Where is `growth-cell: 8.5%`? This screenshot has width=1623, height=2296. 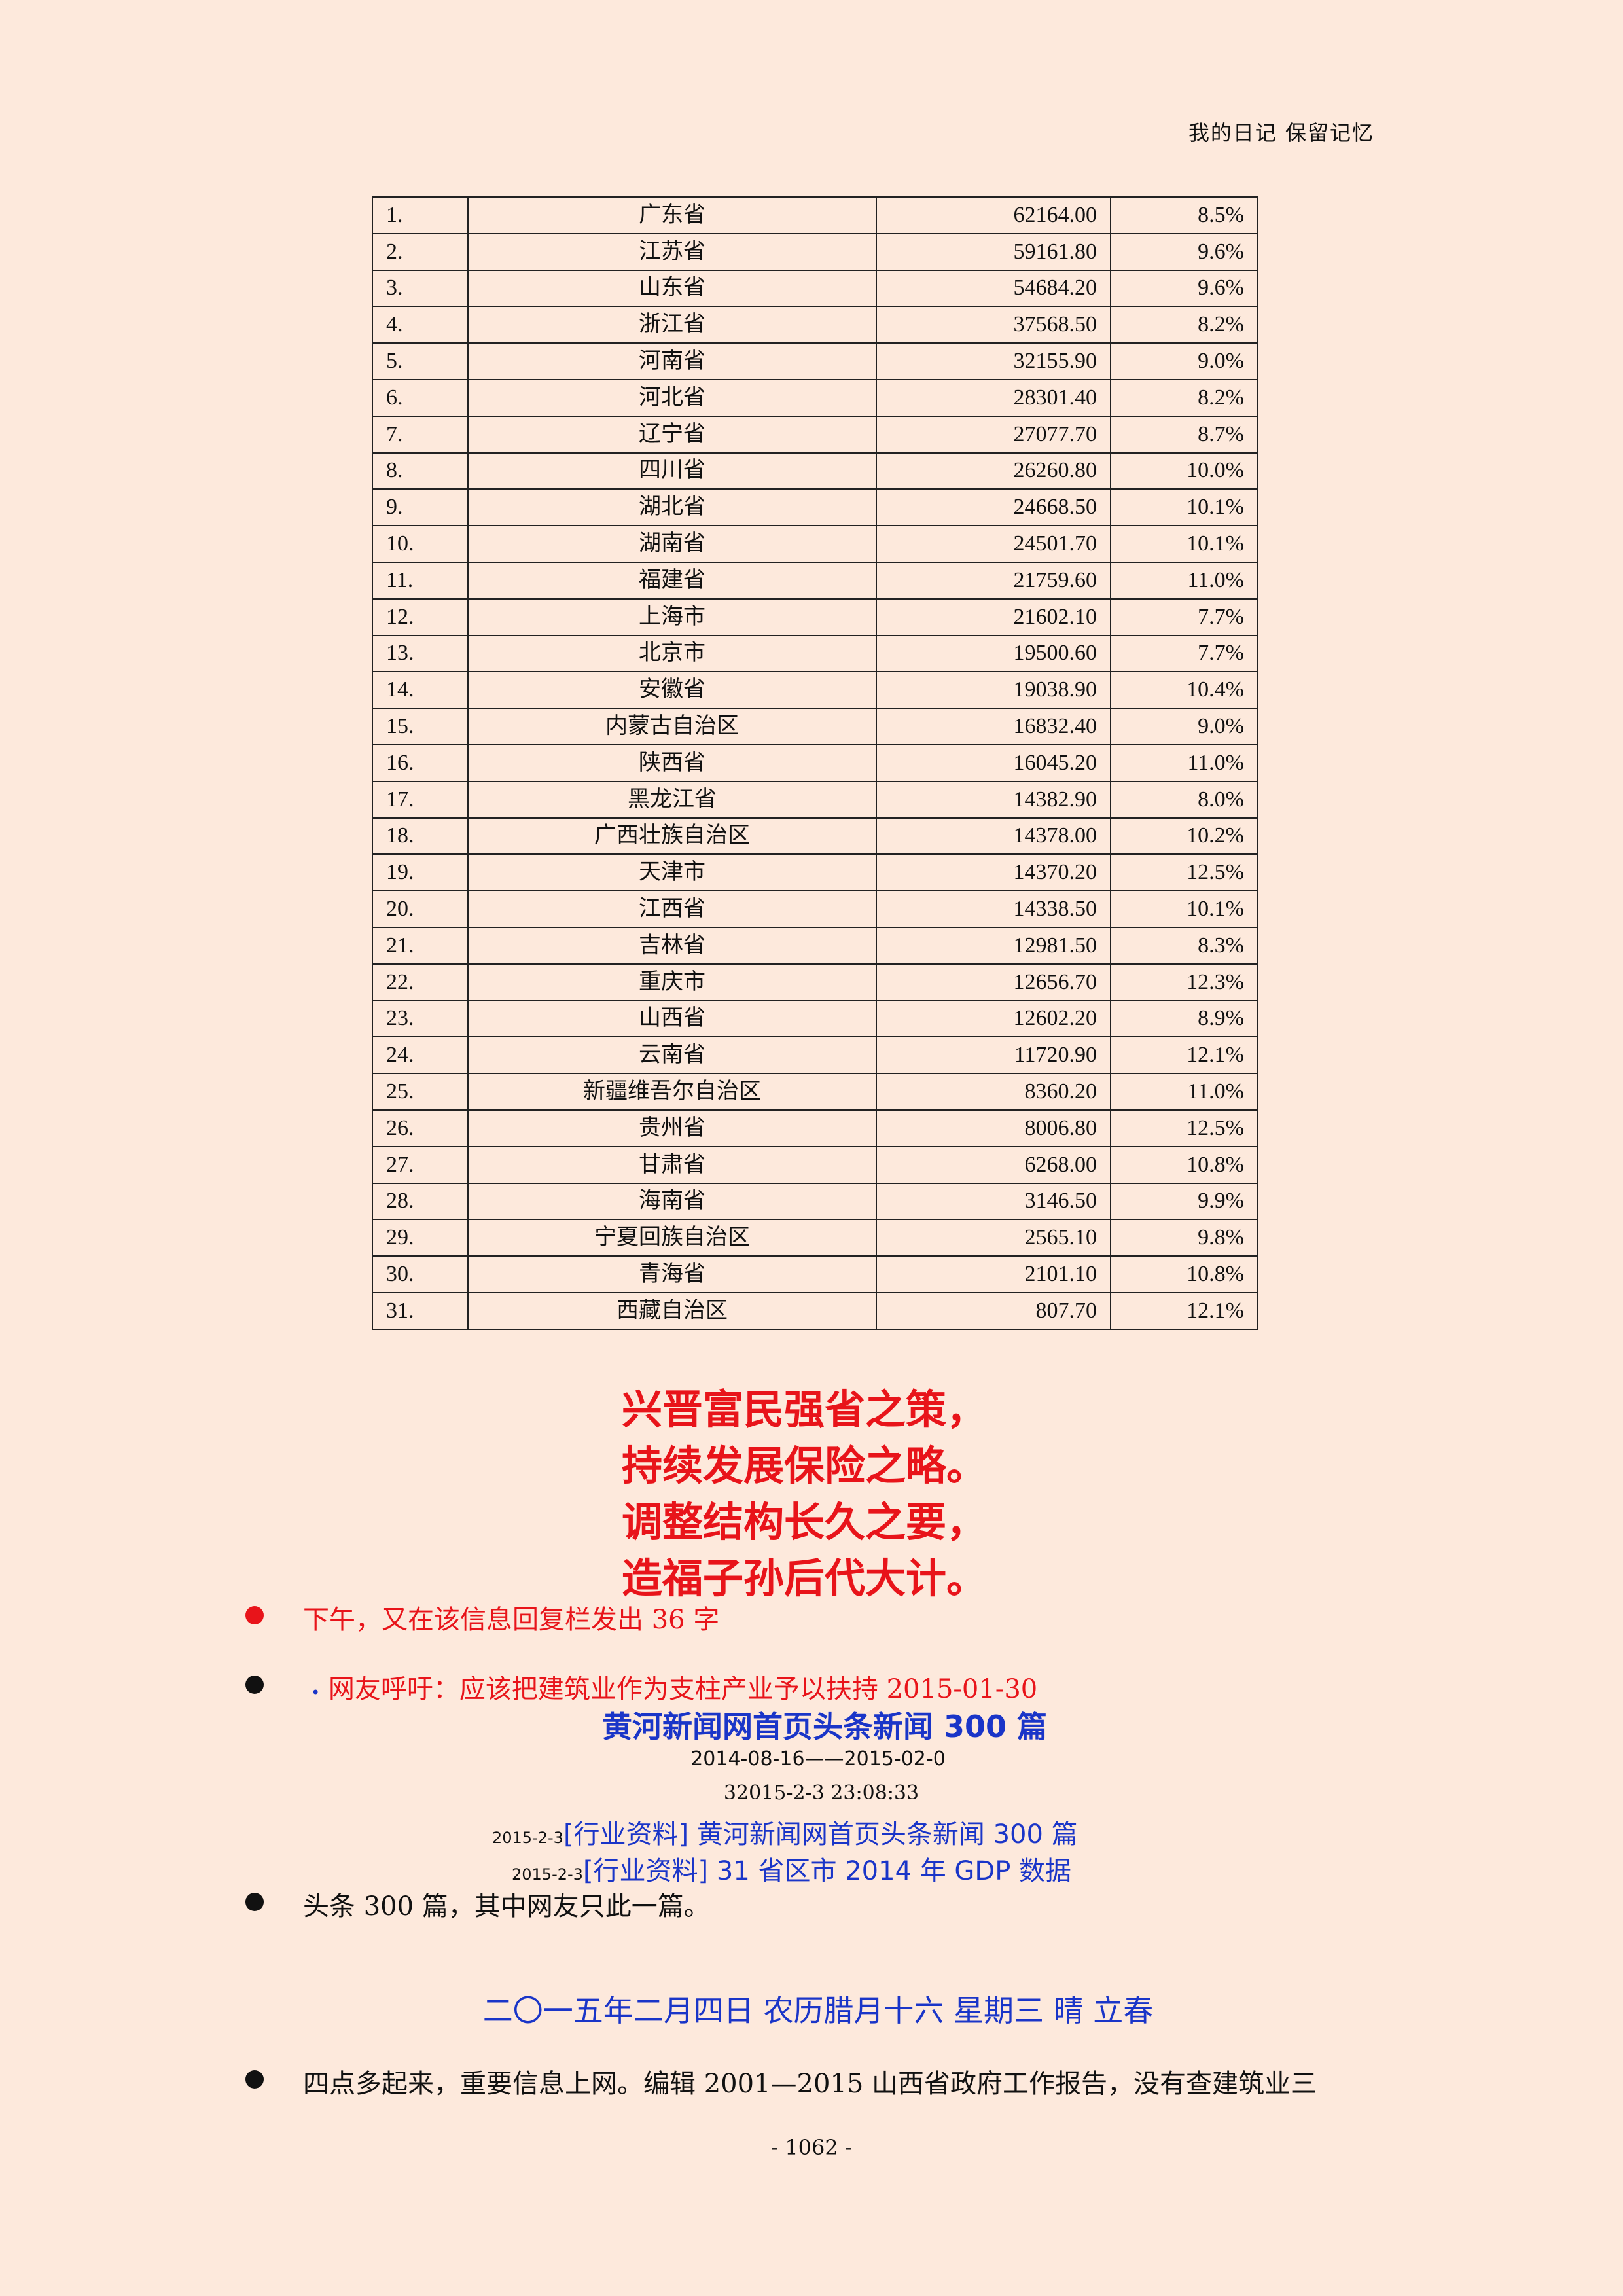 growth-cell: 8.5% is located at coordinates (1184, 215).